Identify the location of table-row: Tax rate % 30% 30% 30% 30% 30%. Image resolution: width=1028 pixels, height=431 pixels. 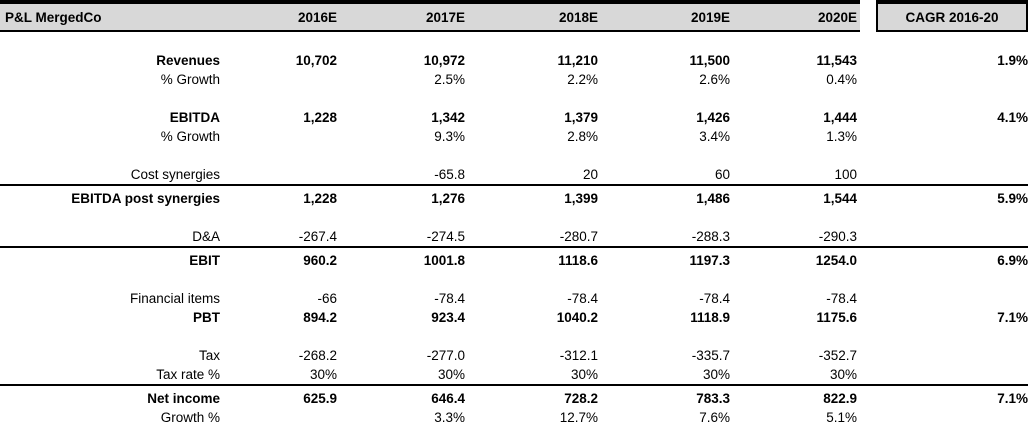
(514, 375).